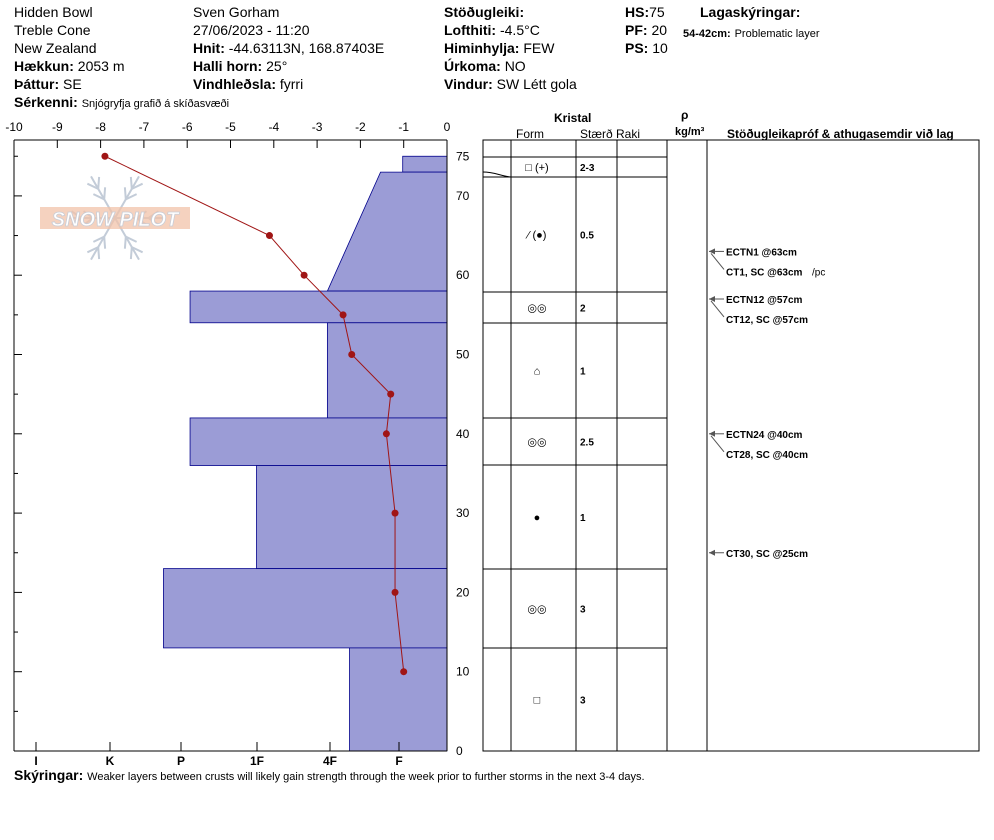 This screenshot has height=840, width=994. What do you see at coordinates (257, 761) in the screenshot?
I see `hardness-tick-label-3: 1F` at bounding box center [257, 761].